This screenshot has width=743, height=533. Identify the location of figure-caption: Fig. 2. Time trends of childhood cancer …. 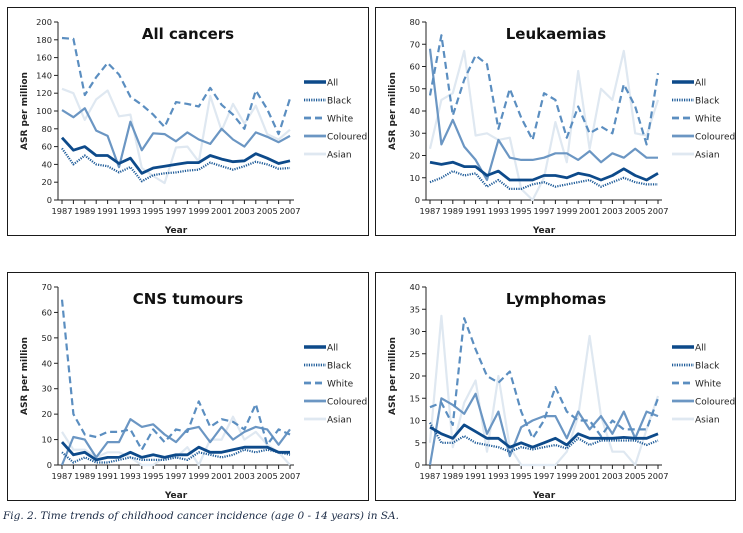
(201, 516).